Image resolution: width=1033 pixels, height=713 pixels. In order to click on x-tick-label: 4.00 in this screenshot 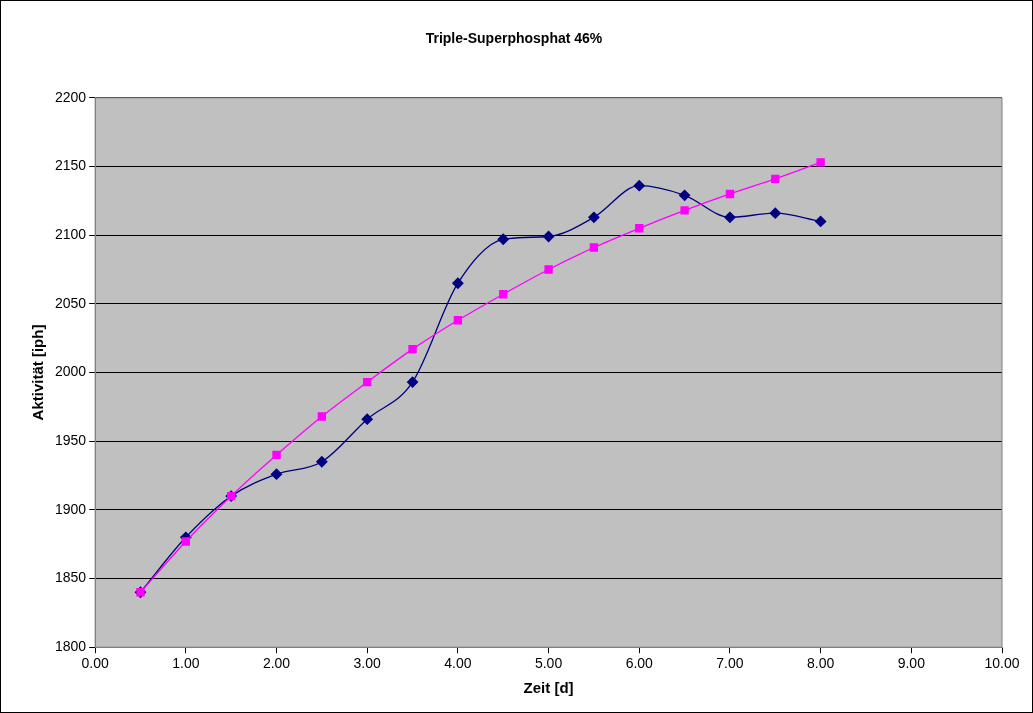, I will do `click(458, 663)`.